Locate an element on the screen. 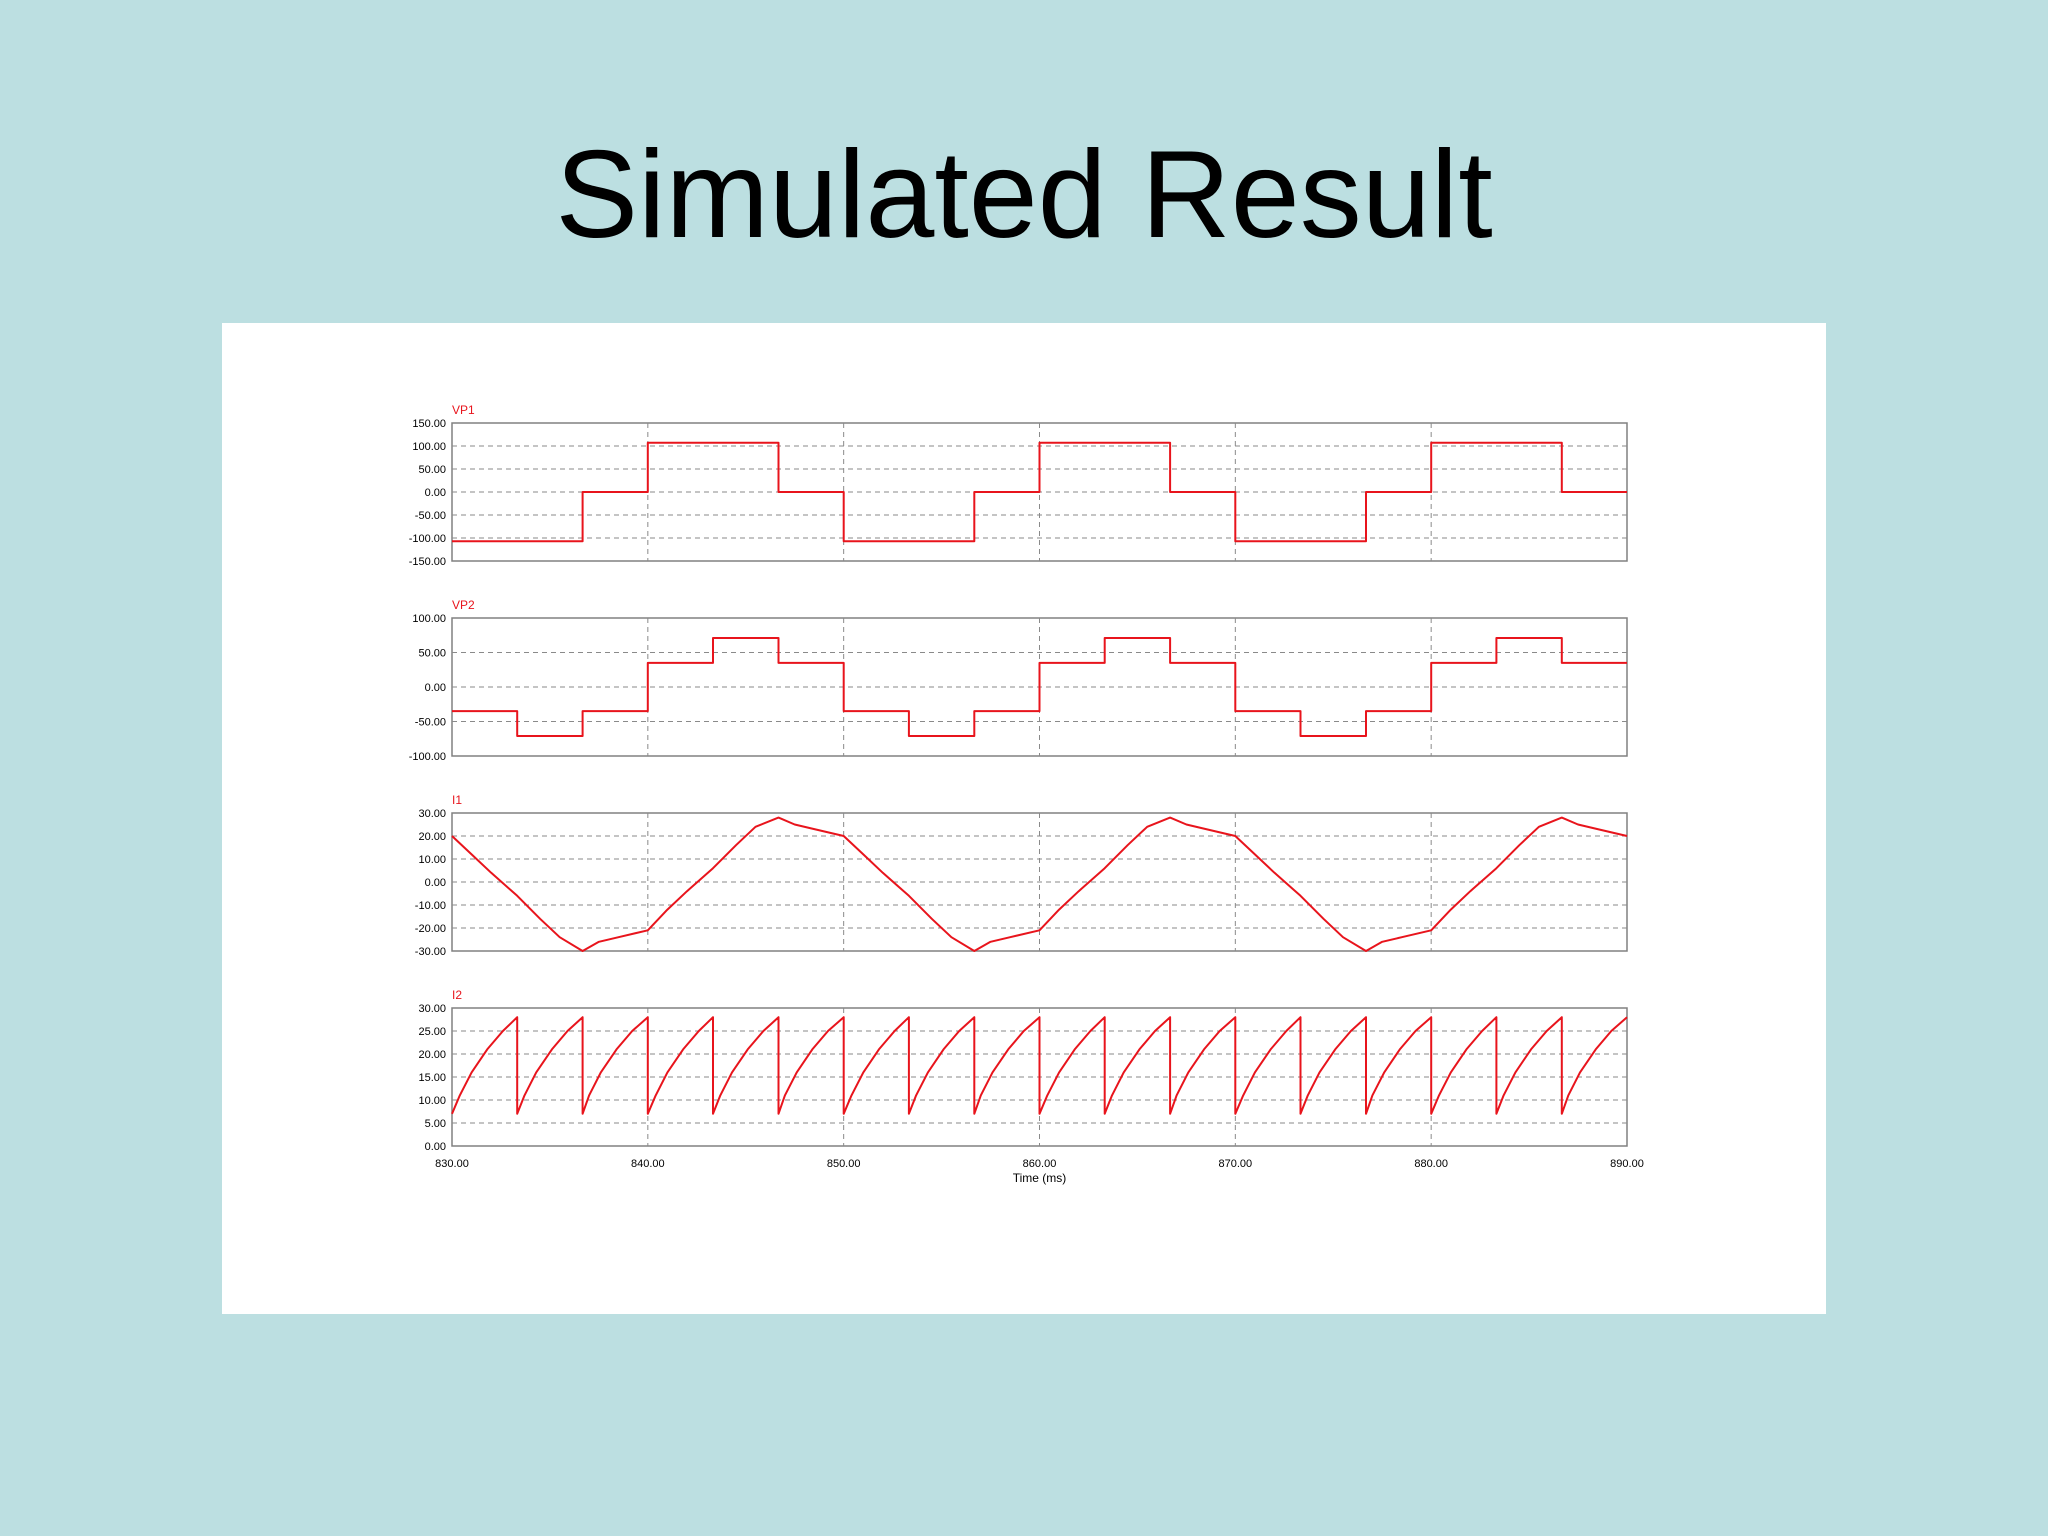 The height and width of the screenshot is (1536, 2048). y-tick-label: 5.00 is located at coordinates (435, 1124).